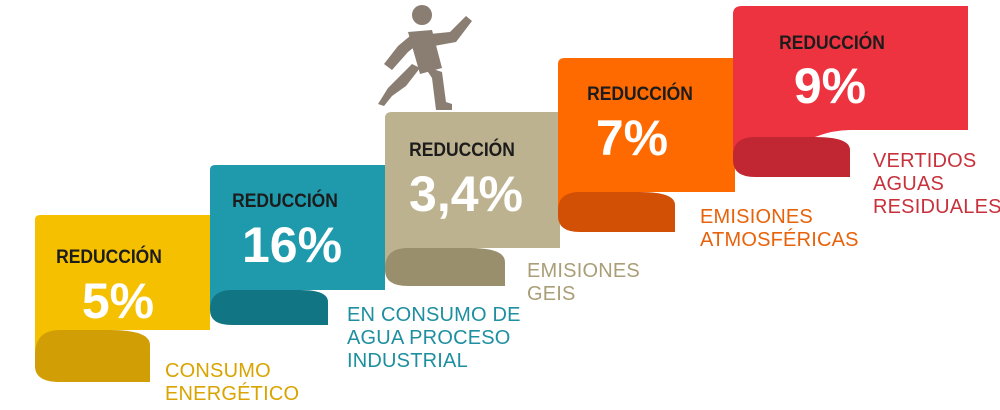 The height and width of the screenshot is (410, 1000). I want to click on step-1-value: 5%, so click(118, 301).